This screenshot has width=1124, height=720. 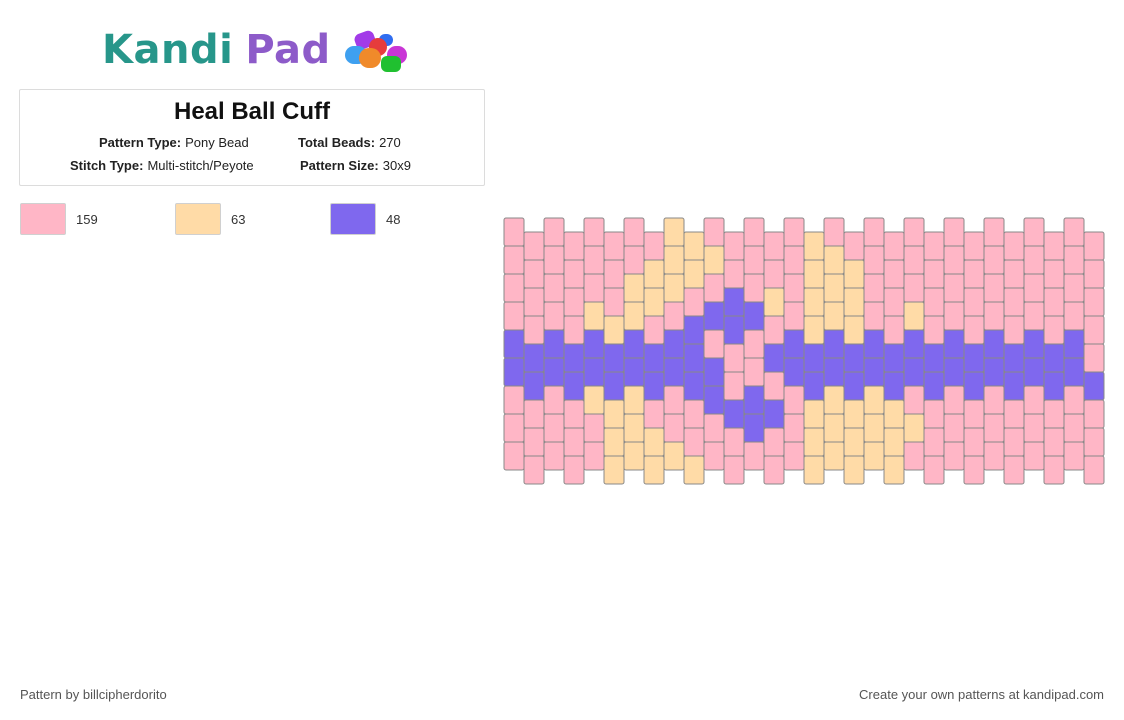 I want to click on legend-item-cream: 63, so click(x=210, y=219).